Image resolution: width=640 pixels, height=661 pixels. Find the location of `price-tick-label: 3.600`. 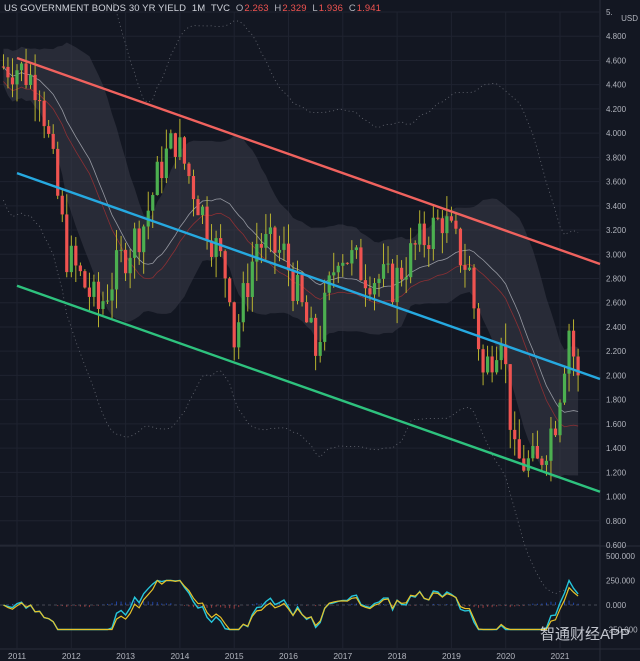

price-tick-label: 3.600 is located at coordinates (616, 182).